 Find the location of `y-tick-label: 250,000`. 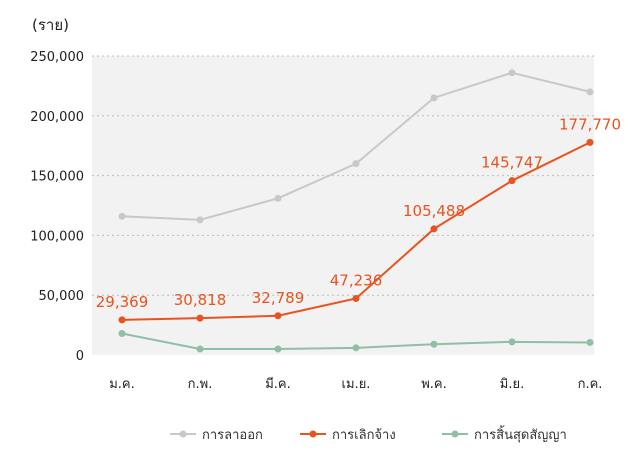

y-tick-label: 250,000 is located at coordinates (57, 57).